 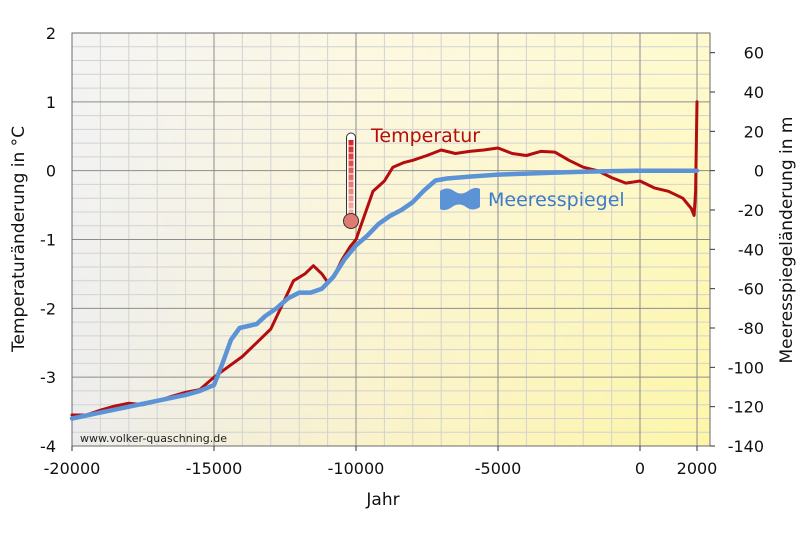 I want to click on right-y-tick-label: 20, so click(x=754, y=131).